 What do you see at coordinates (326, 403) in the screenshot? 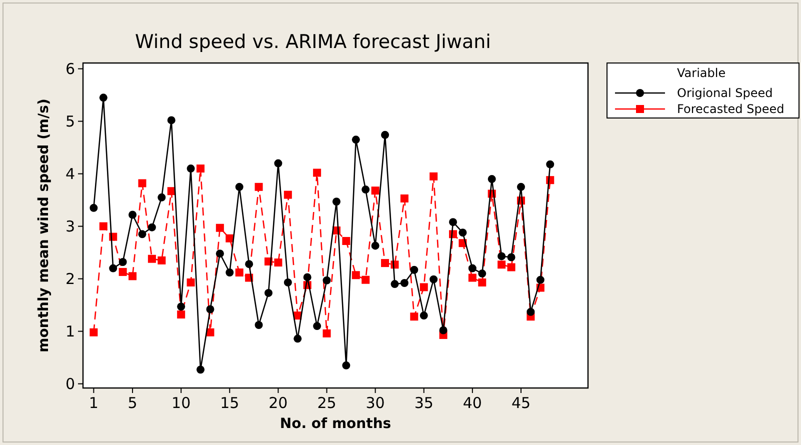
I see `x-tick-label: 25` at bounding box center [326, 403].